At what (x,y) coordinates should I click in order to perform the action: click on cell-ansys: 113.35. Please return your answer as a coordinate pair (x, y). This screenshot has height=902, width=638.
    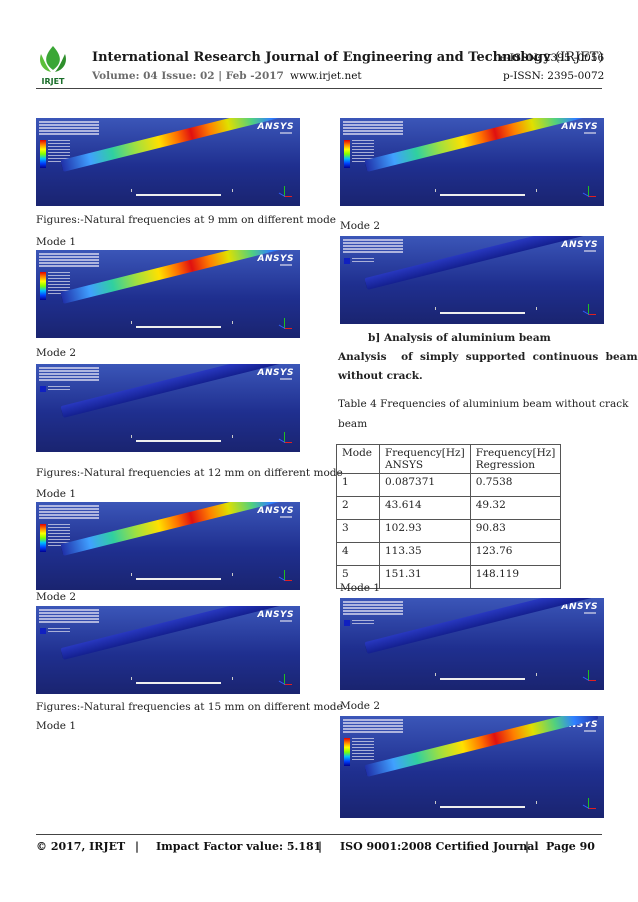
    Looking at the image, I should click on (425, 554).